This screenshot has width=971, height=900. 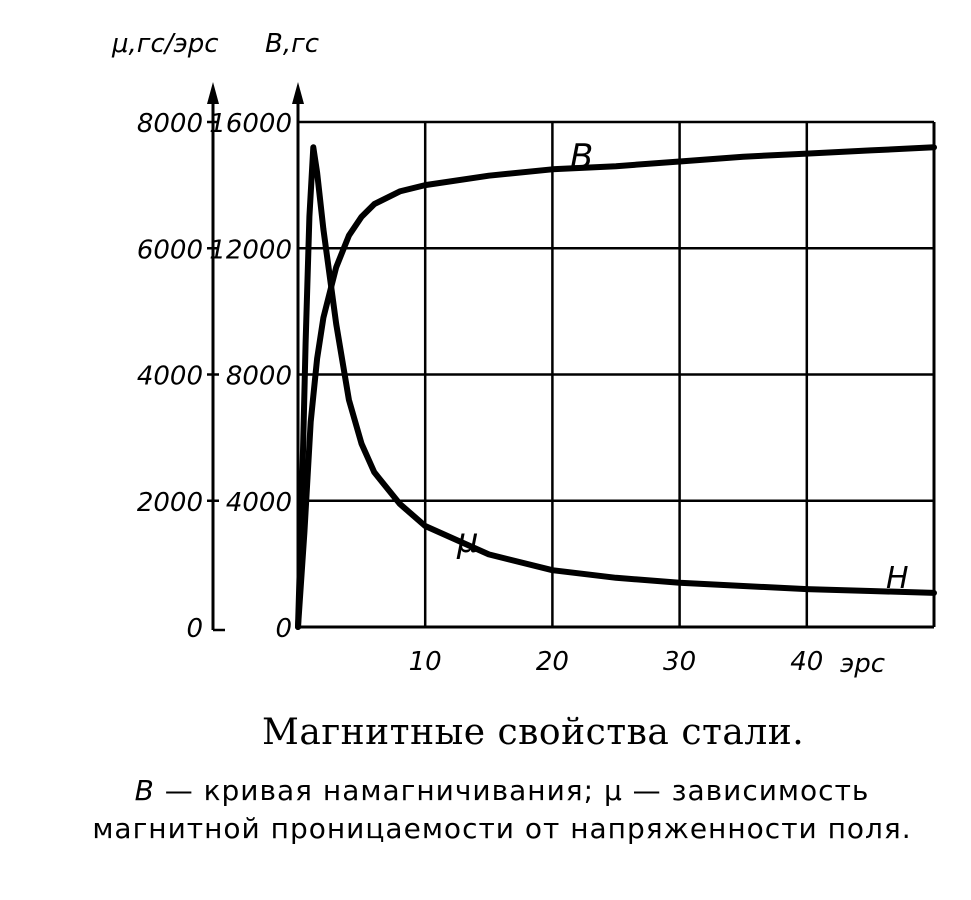 I want to click on figure-caption-title: Магнитные свойства стали., so click(x=533, y=732).